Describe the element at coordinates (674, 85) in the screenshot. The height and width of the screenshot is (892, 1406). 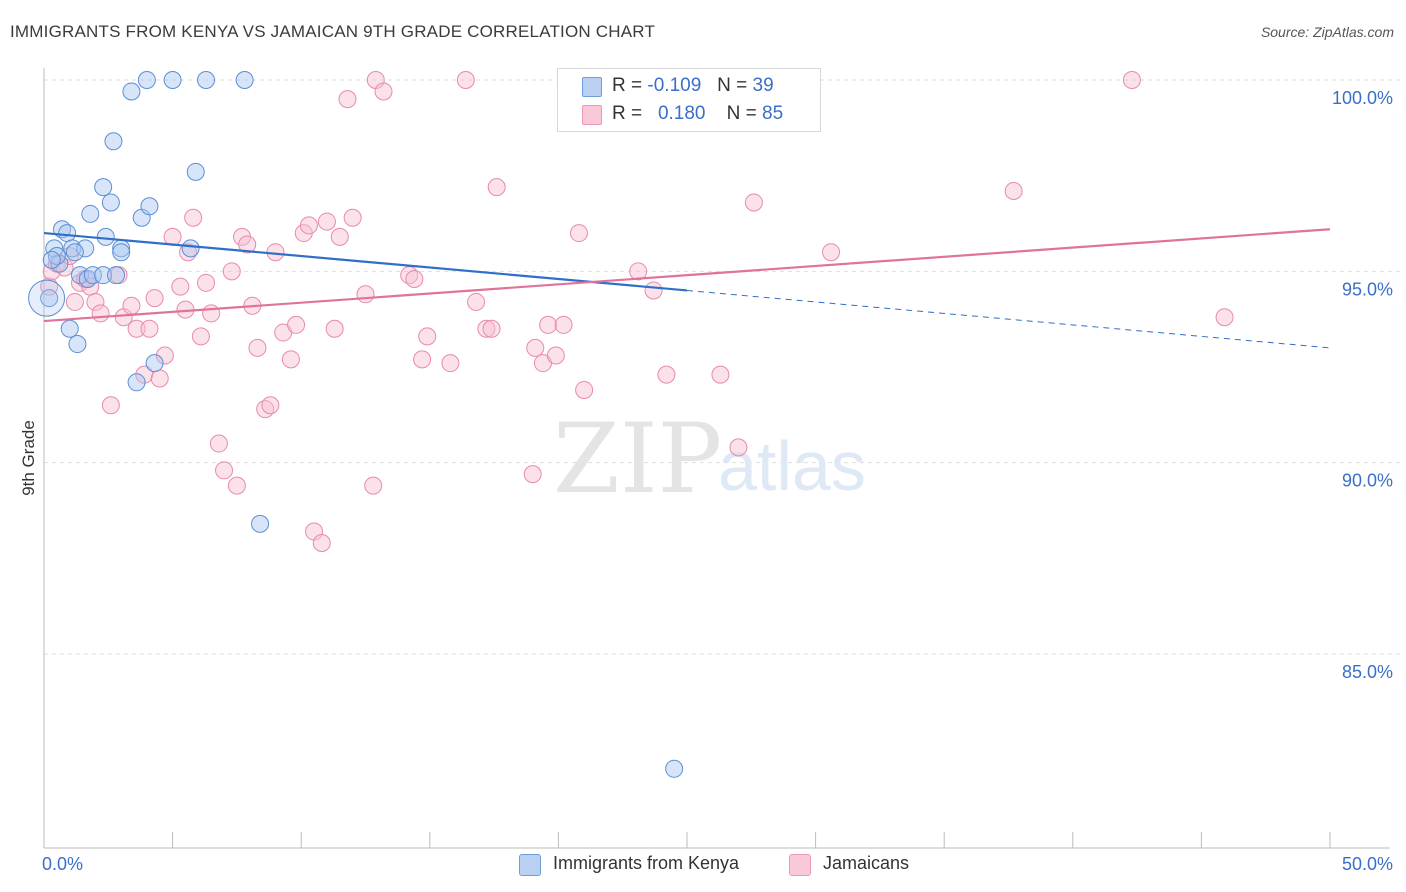
I see `legend-r-value-kenya: -0.109` at that location.